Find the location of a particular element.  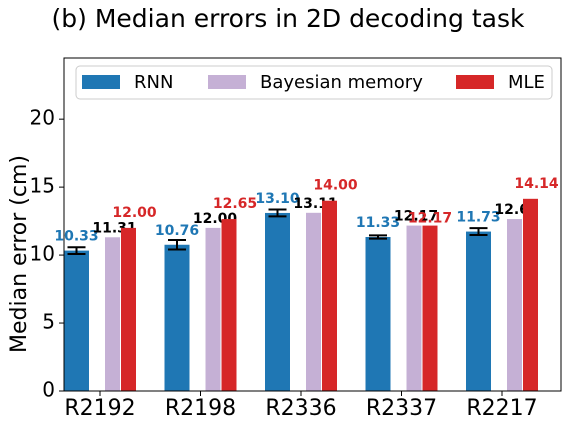

data-label-bayesian-memory: 12.17 is located at coordinates (416, 217).